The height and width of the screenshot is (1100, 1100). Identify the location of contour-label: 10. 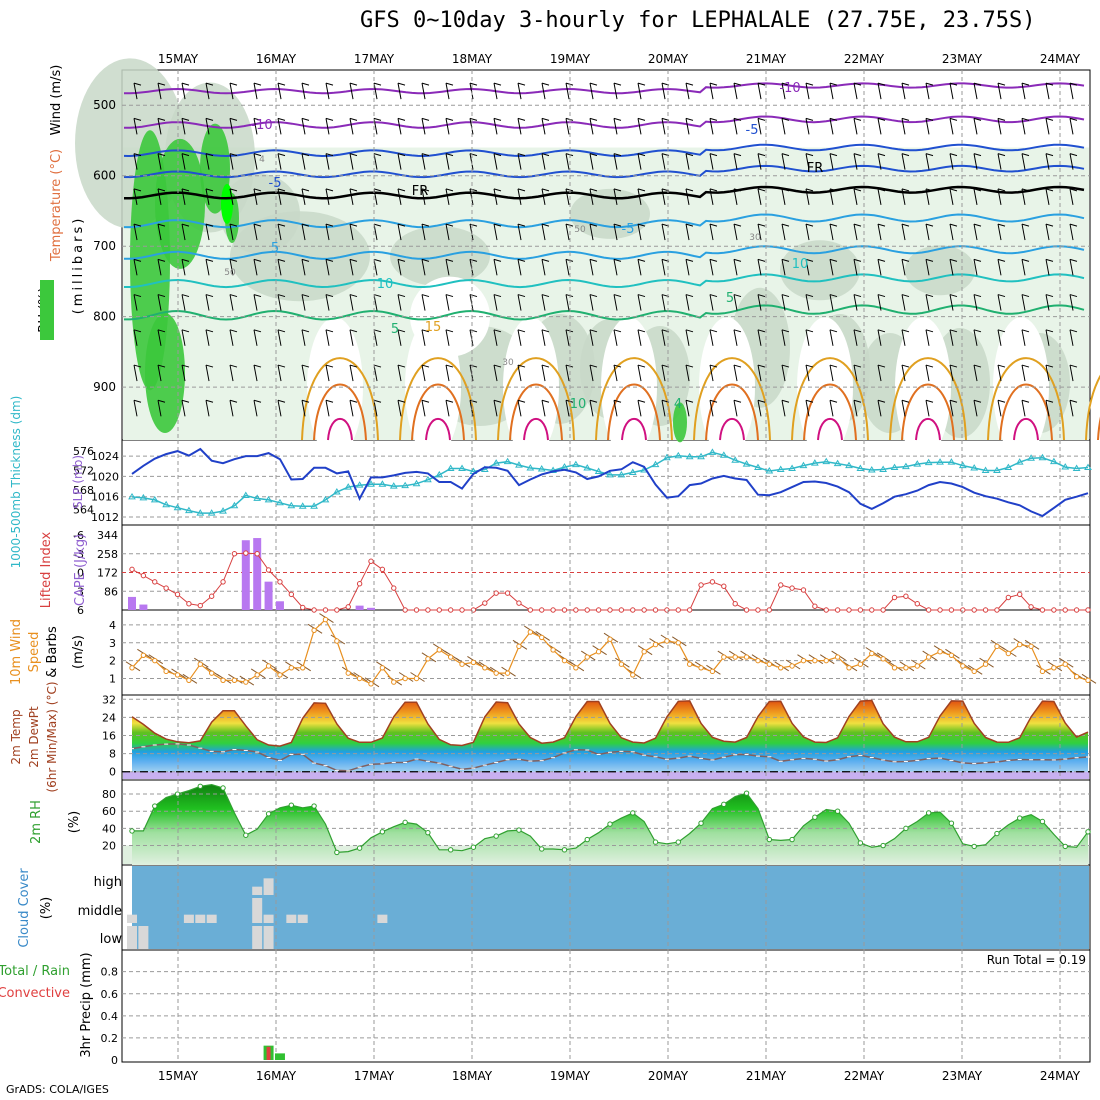
(385, 284).